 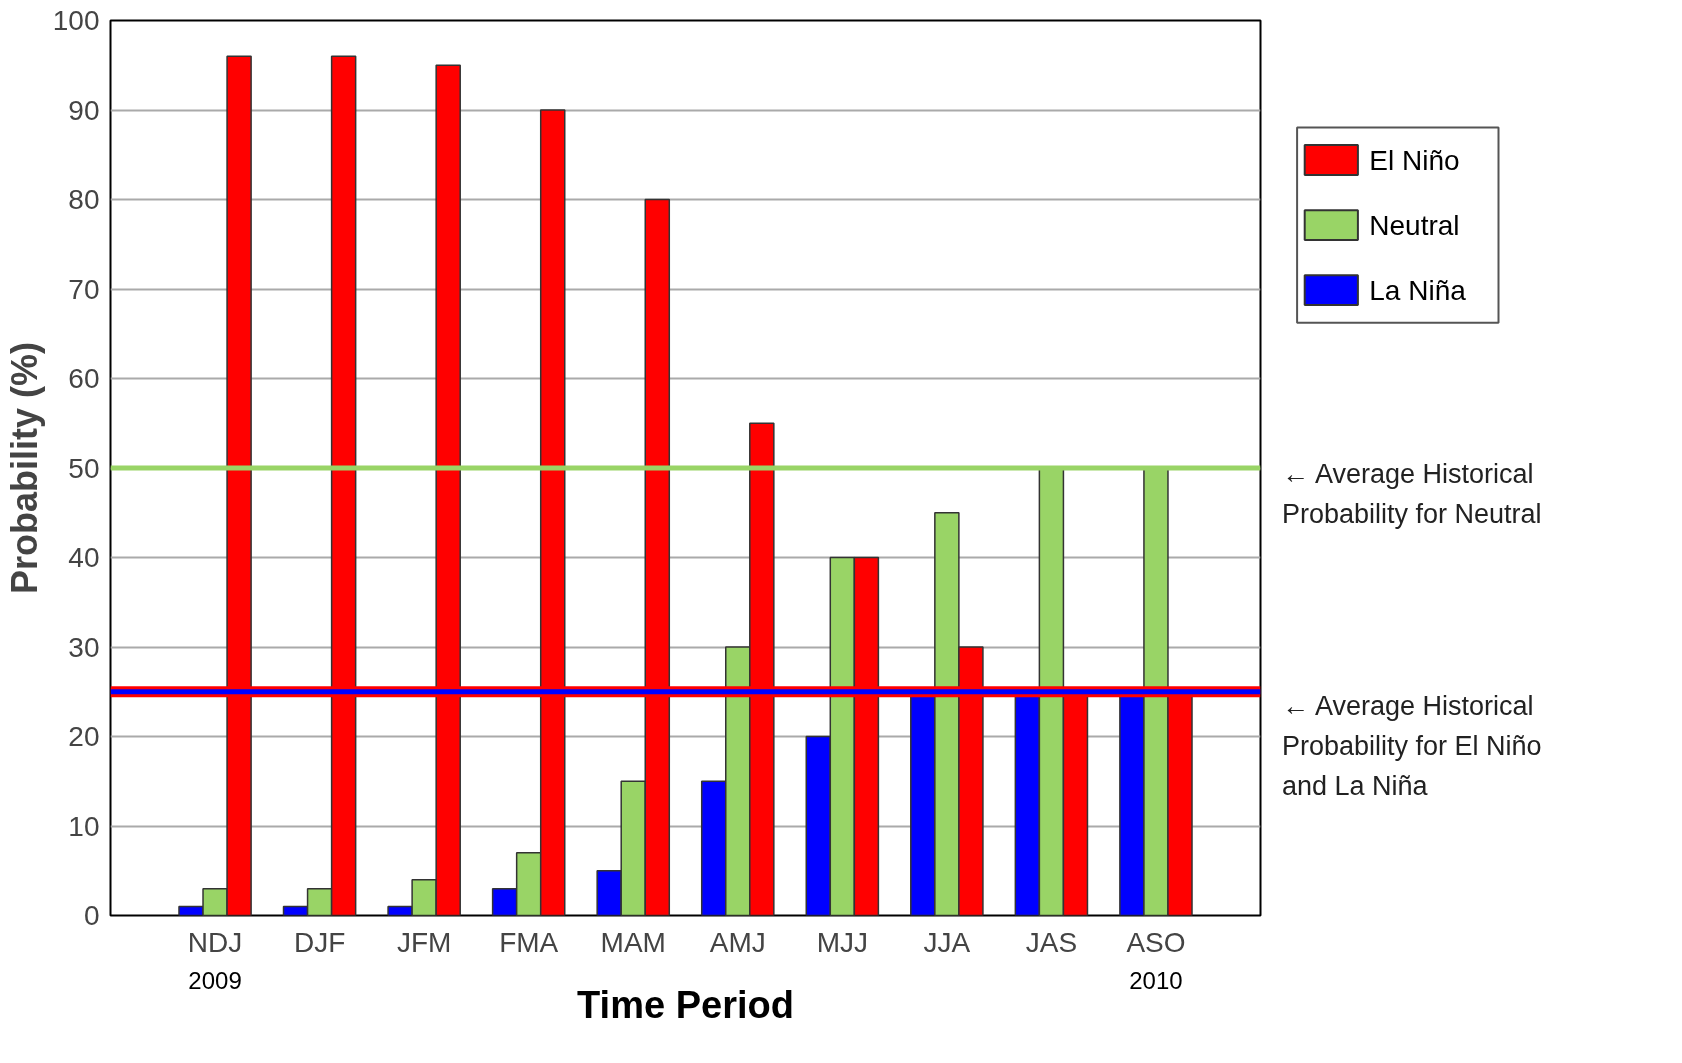 What do you see at coordinates (91, 915) in the screenshot?
I see `y-tick-label: 0` at bounding box center [91, 915].